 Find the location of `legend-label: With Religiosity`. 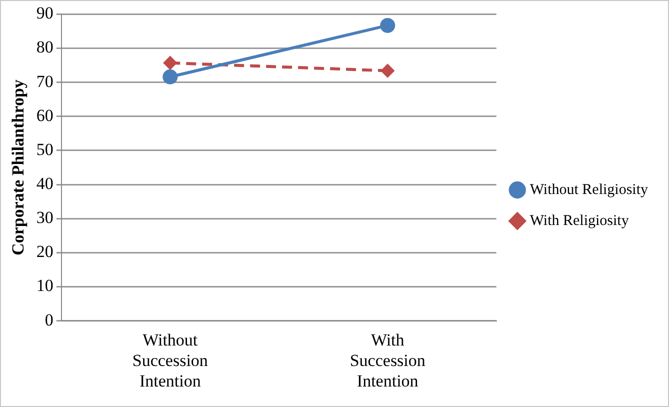

legend-label: With Religiosity is located at coordinates (580, 220).